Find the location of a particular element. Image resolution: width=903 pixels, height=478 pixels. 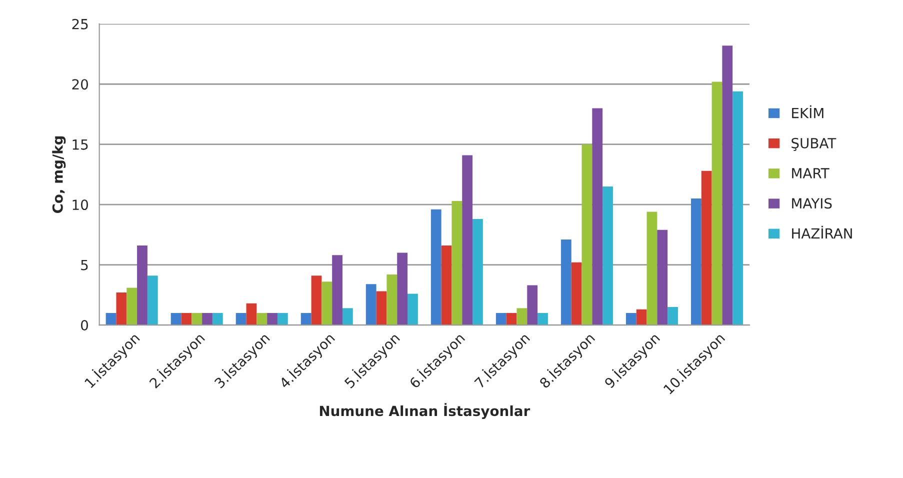

x-axis-title: Numune Alınan İstasyonlar is located at coordinates (425, 411).